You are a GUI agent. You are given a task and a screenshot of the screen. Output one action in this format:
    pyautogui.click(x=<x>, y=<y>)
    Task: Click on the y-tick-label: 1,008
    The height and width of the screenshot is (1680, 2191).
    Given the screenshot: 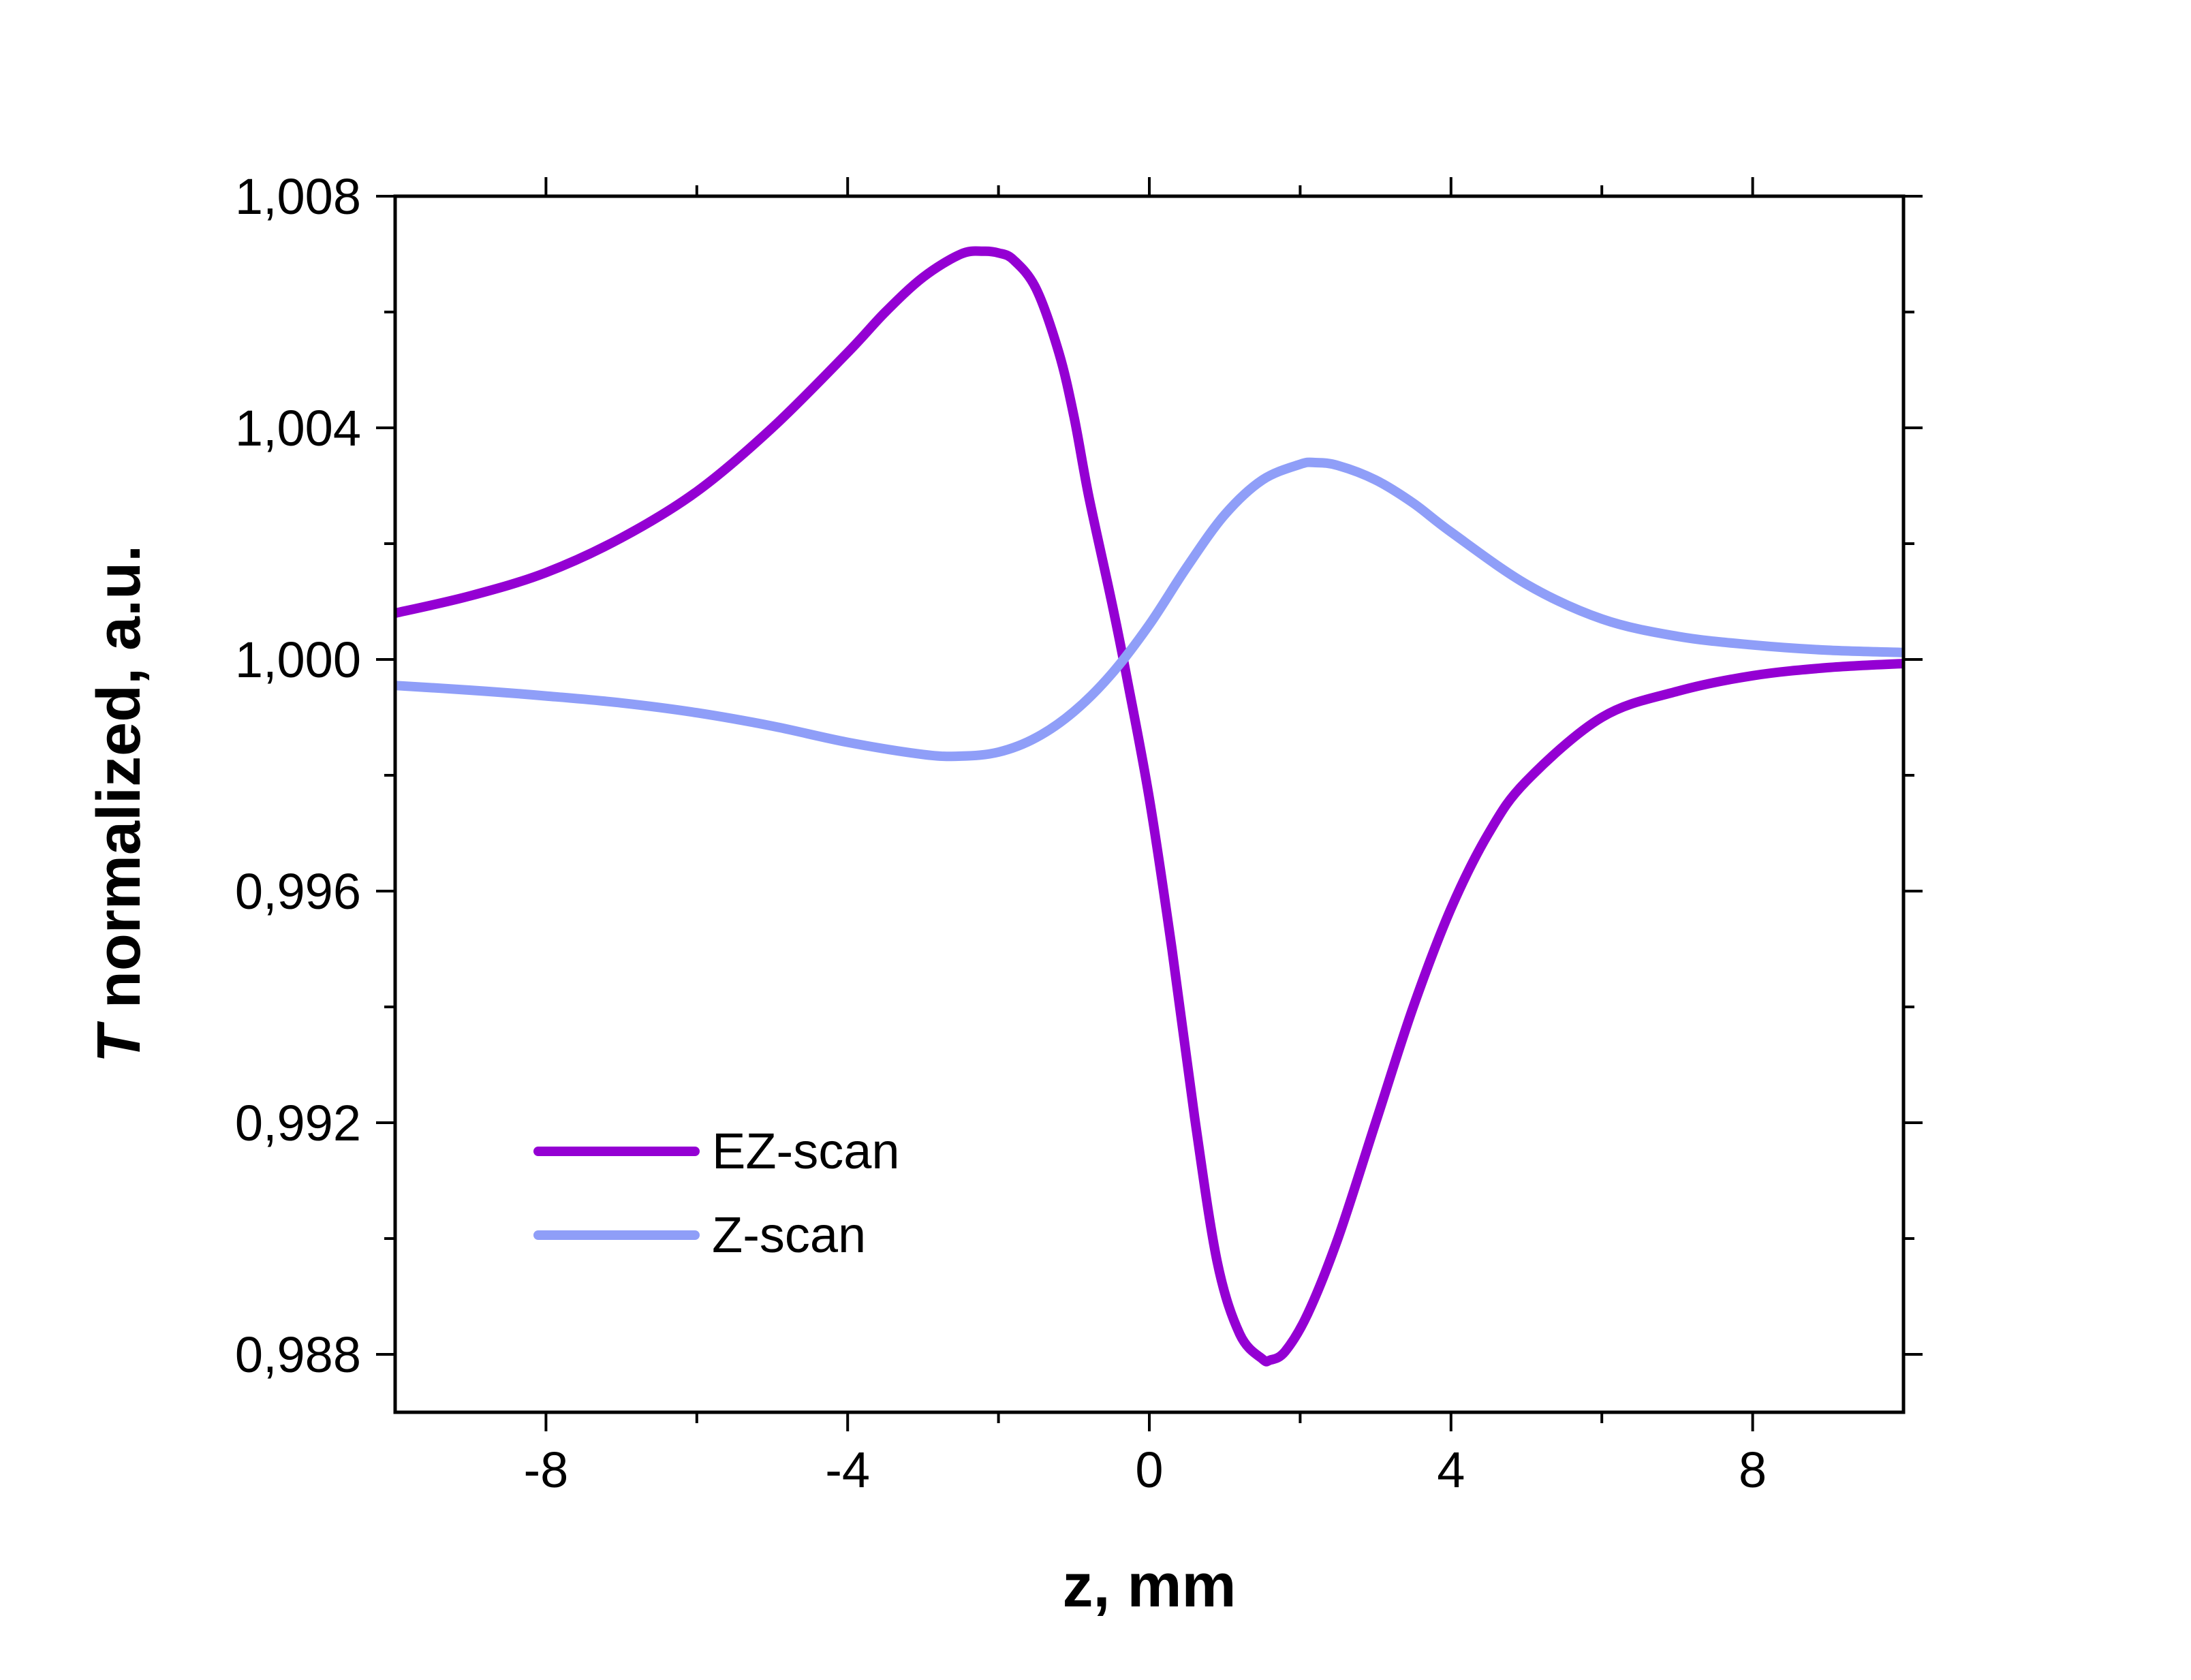 What is the action you would take?
    pyautogui.click(x=298, y=196)
    